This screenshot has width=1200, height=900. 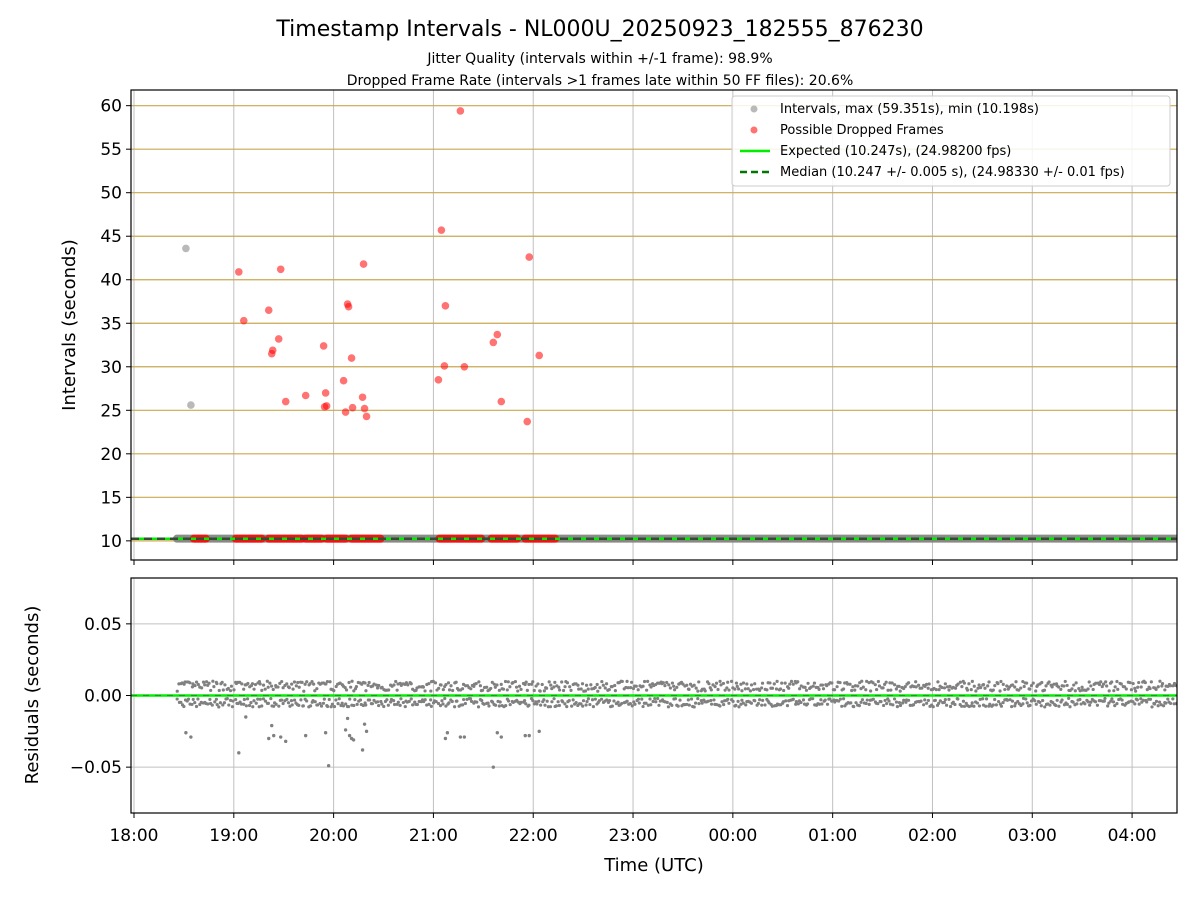 I want to click on residuals-y-tick-label: 0.05, so click(x=103, y=625).